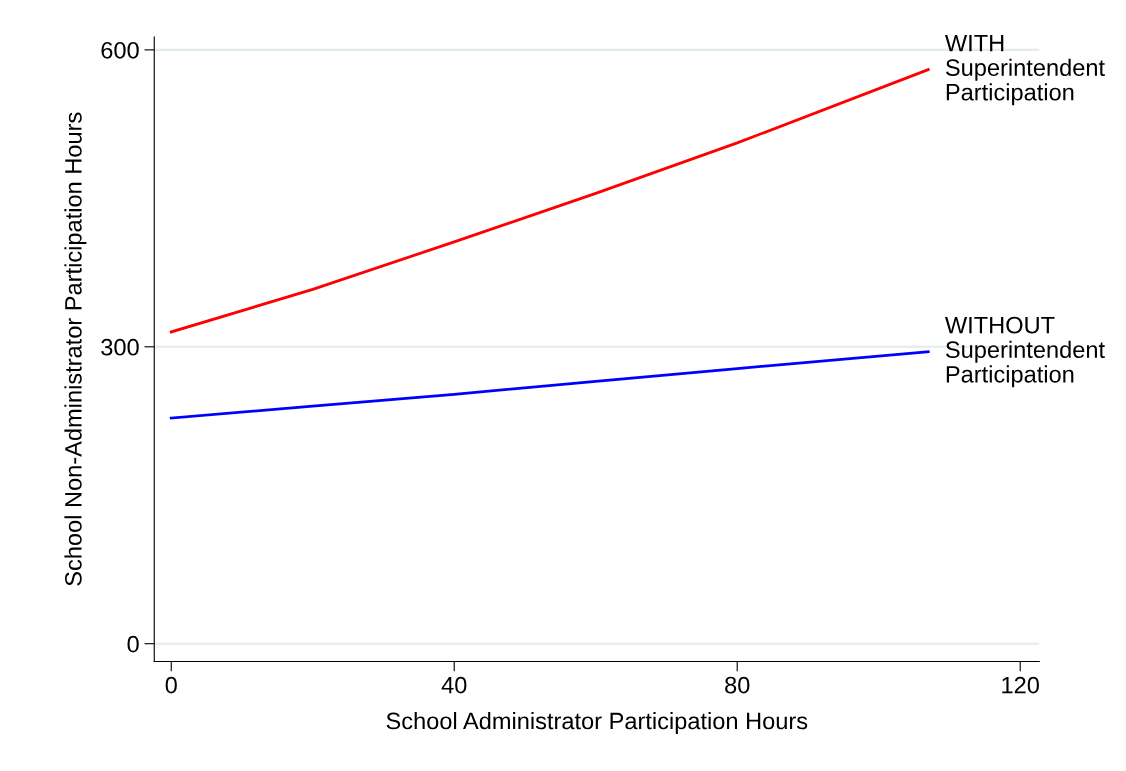  Describe the element at coordinates (120, 347) in the screenshot. I see `y-tick-label: 300` at that location.